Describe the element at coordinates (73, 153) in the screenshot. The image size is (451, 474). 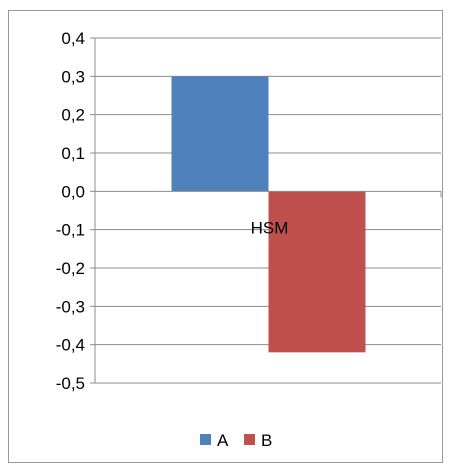
I see `y-tick-label: 0,1` at that location.